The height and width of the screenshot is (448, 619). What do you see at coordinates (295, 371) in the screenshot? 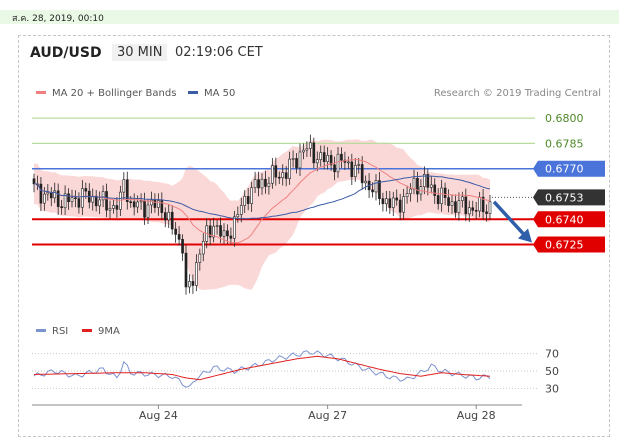
I see `rsi-panel: 70 50 30` at bounding box center [295, 371].